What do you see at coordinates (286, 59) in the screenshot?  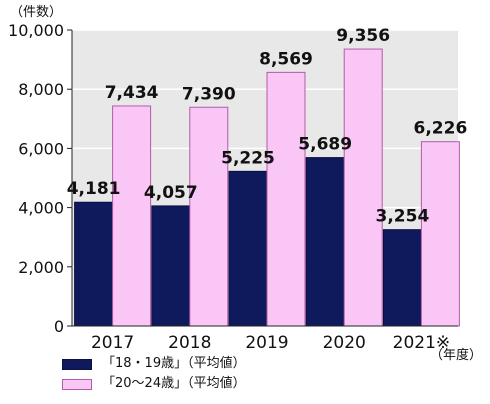 I see `data-label-20-24: 8,569` at bounding box center [286, 59].